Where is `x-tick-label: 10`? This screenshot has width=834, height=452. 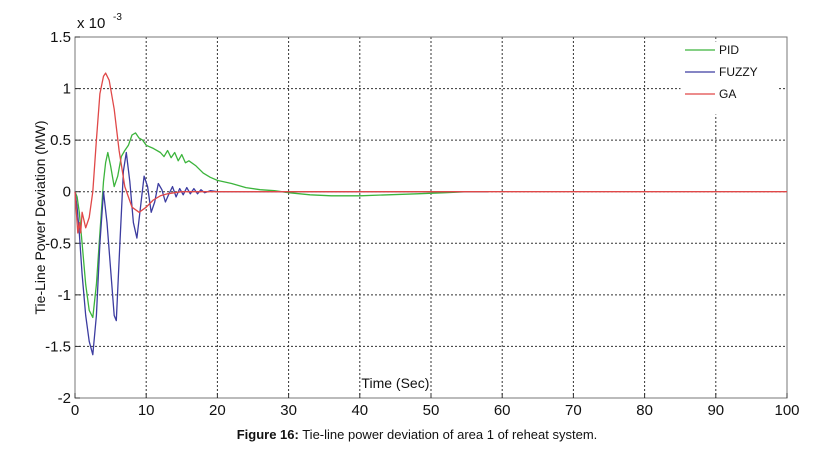
x-tick-label: 10 is located at coordinates (146, 410).